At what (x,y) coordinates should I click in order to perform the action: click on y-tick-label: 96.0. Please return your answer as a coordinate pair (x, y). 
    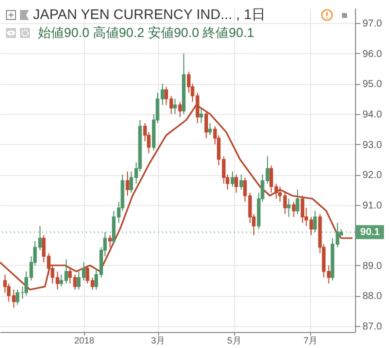
    Looking at the image, I should click on (372, 54).